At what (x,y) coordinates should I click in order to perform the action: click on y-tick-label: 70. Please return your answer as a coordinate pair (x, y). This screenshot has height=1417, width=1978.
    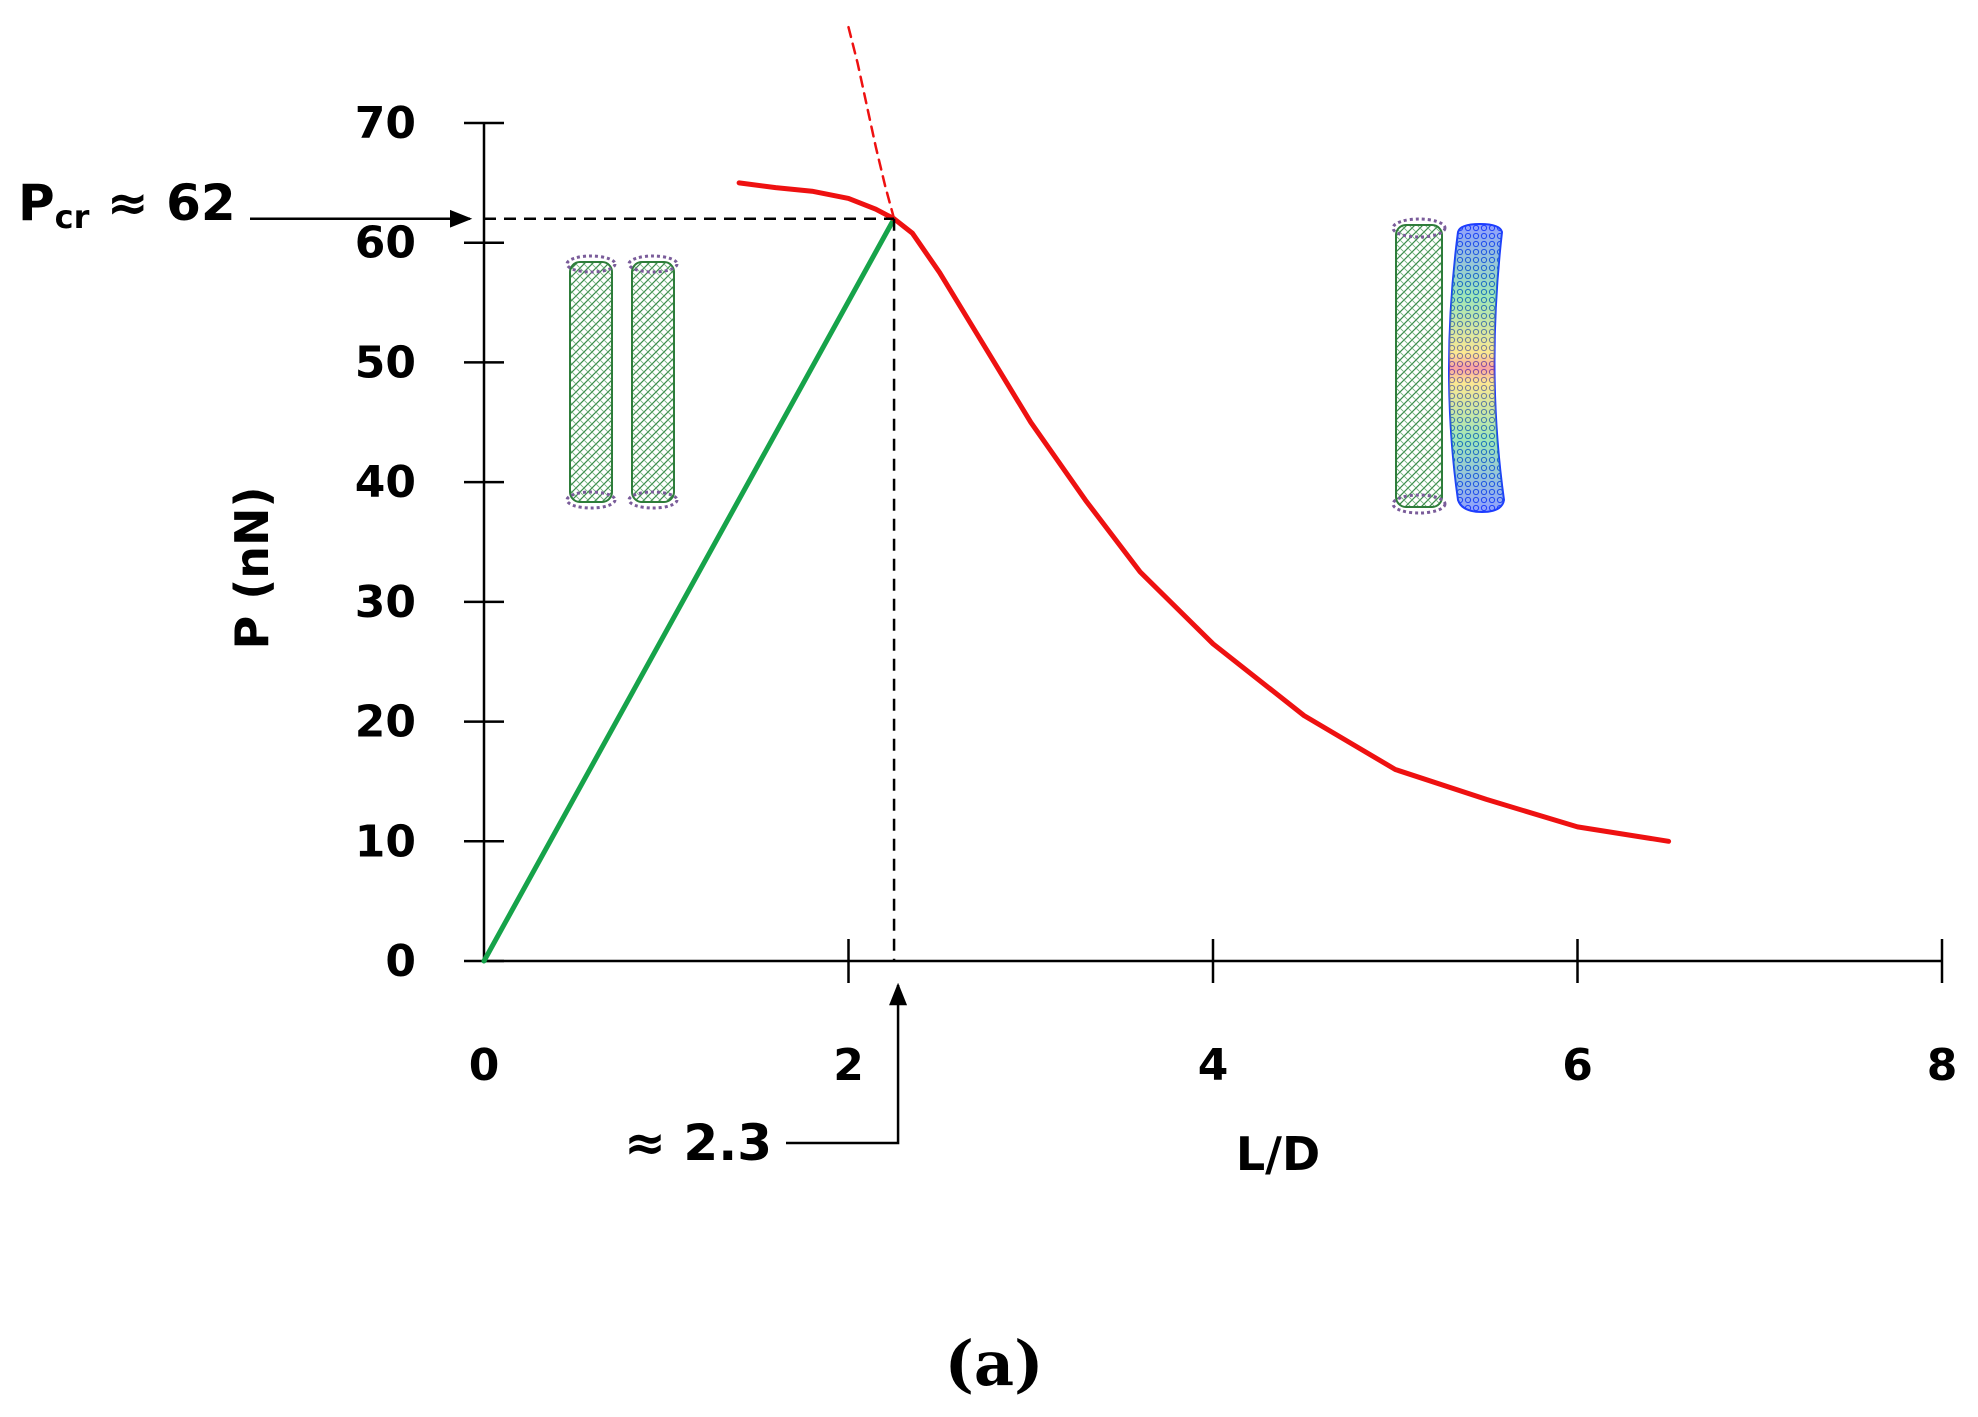
    Looking at the image, I should click on (385, 123).